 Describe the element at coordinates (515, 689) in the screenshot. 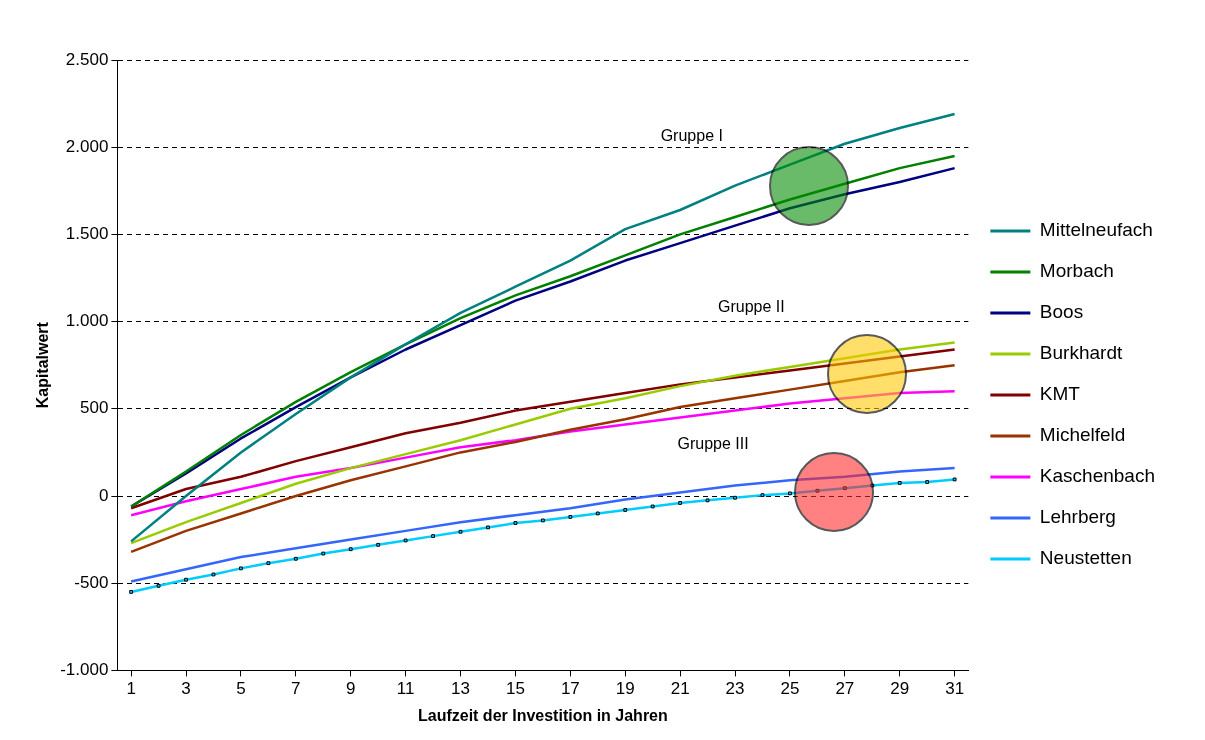

I see `x-tick-label: 15` at that location.